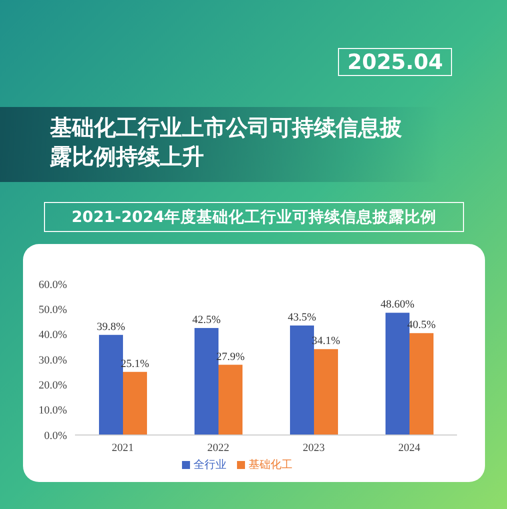 This screenshot has width=507, height=509. I want to click on data-label: 42.5%, so click(206, 320).